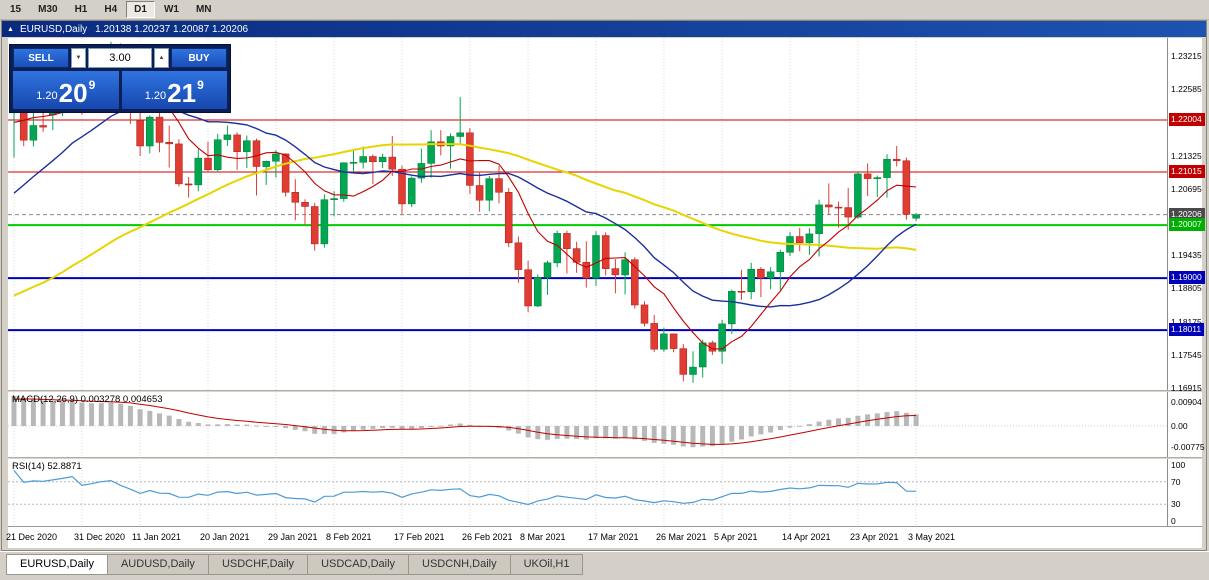 The height and width of the screenshot is (580, 1209). I want to click on buy-price-display: 1.20 21 9, so click(174, 90).